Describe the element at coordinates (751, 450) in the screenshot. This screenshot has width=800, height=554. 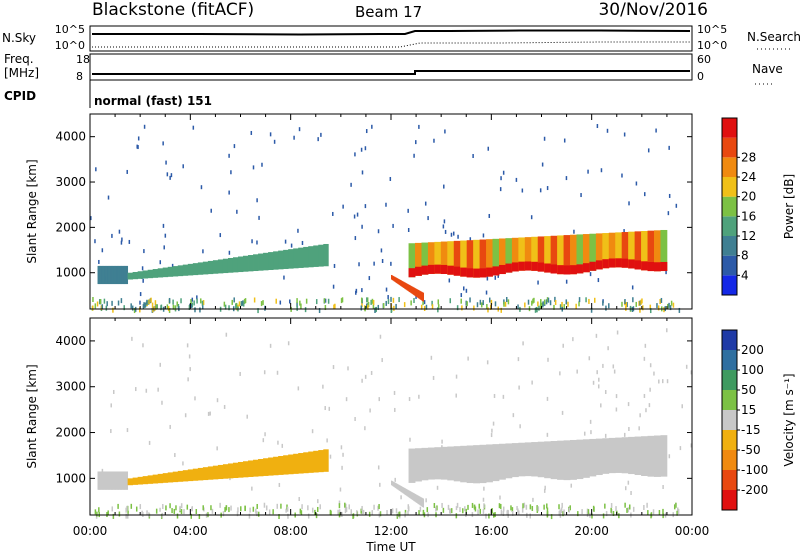
I see `colorbar-tick-label: -50` at that location.